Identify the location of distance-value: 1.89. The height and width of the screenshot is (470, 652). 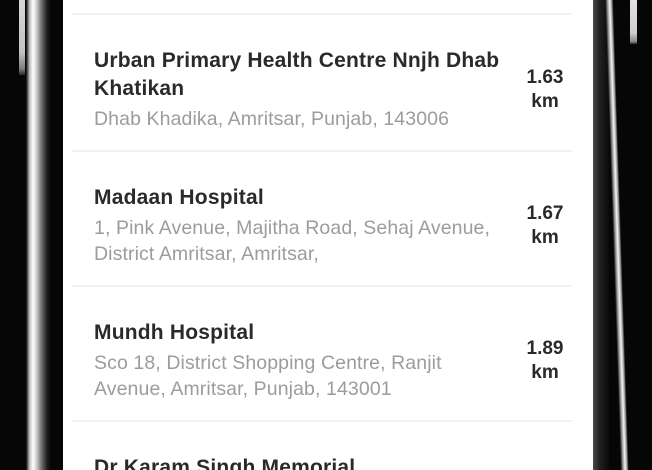
(545, 348).